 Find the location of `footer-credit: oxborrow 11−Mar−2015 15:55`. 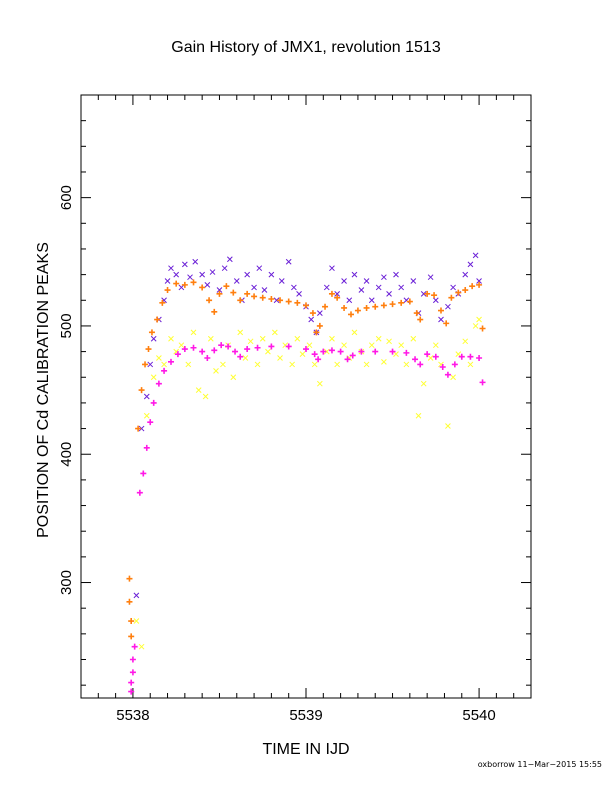

footer-credit: oxborrow 11−Mar−2015 15:55 is located at coordinates (539, 764).